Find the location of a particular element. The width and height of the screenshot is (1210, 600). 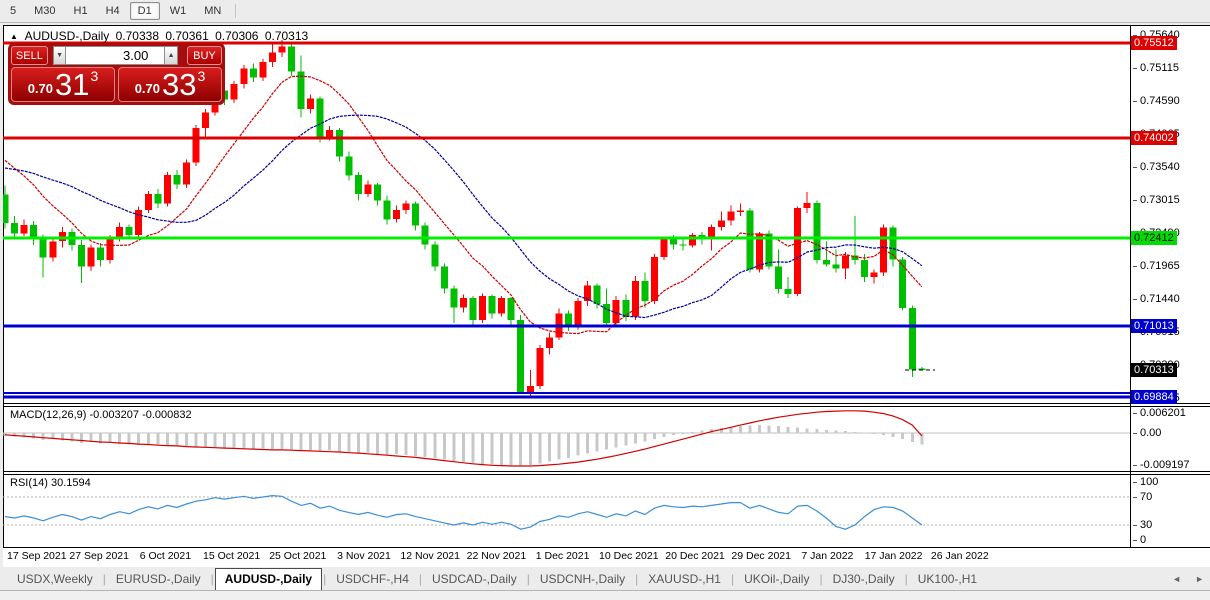

symbol-period-label: AUDUSD-,Daily is located at coordinates (67, 36).